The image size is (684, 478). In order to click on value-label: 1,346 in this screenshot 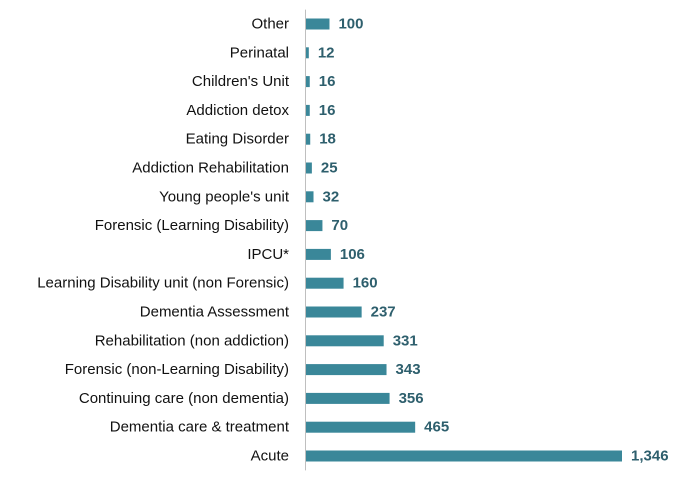, I will do `click(650, 456)`.